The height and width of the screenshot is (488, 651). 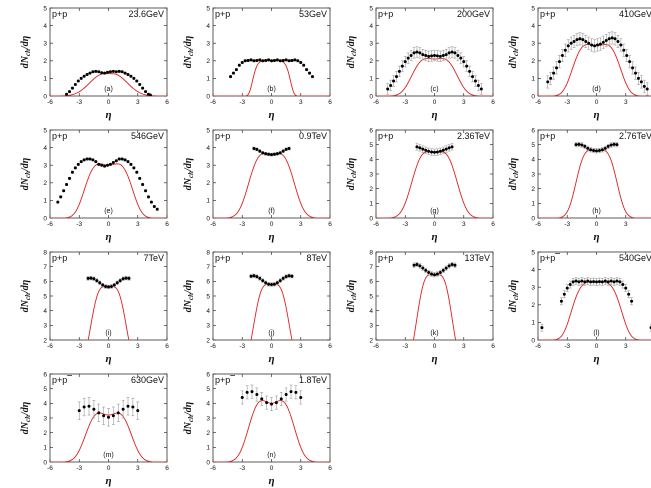 What do you see at coordinates (146, 14) in the screenshot?
I see `energy-label: 23.6GeV` at bounding box center [146, 14].